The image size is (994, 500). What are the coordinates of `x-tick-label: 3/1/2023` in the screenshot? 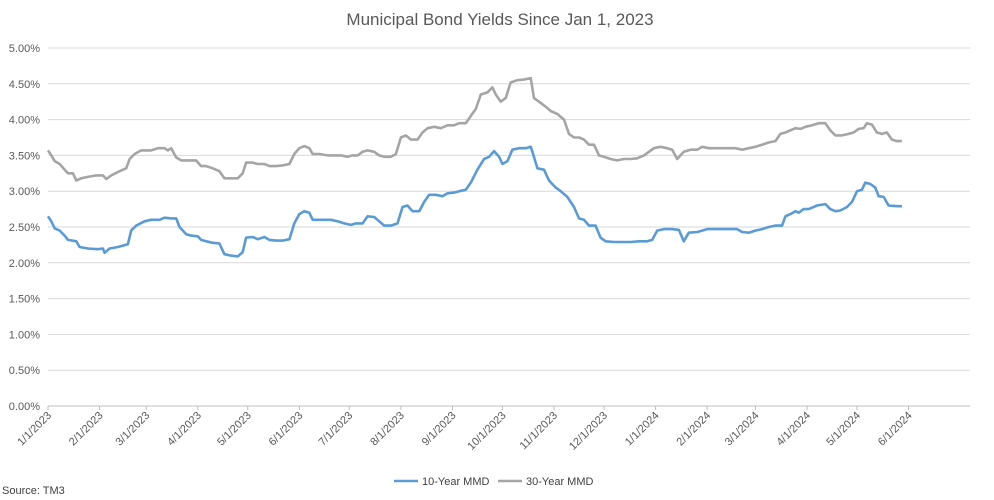 It's located at (133, 429).